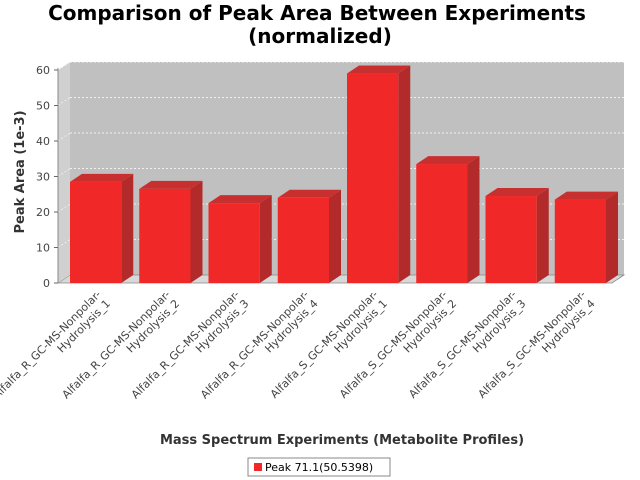 The height and width of the screenshot is (480, 640). I want to click on legend: Peak 71.1(50.5398), so click(319, 467).